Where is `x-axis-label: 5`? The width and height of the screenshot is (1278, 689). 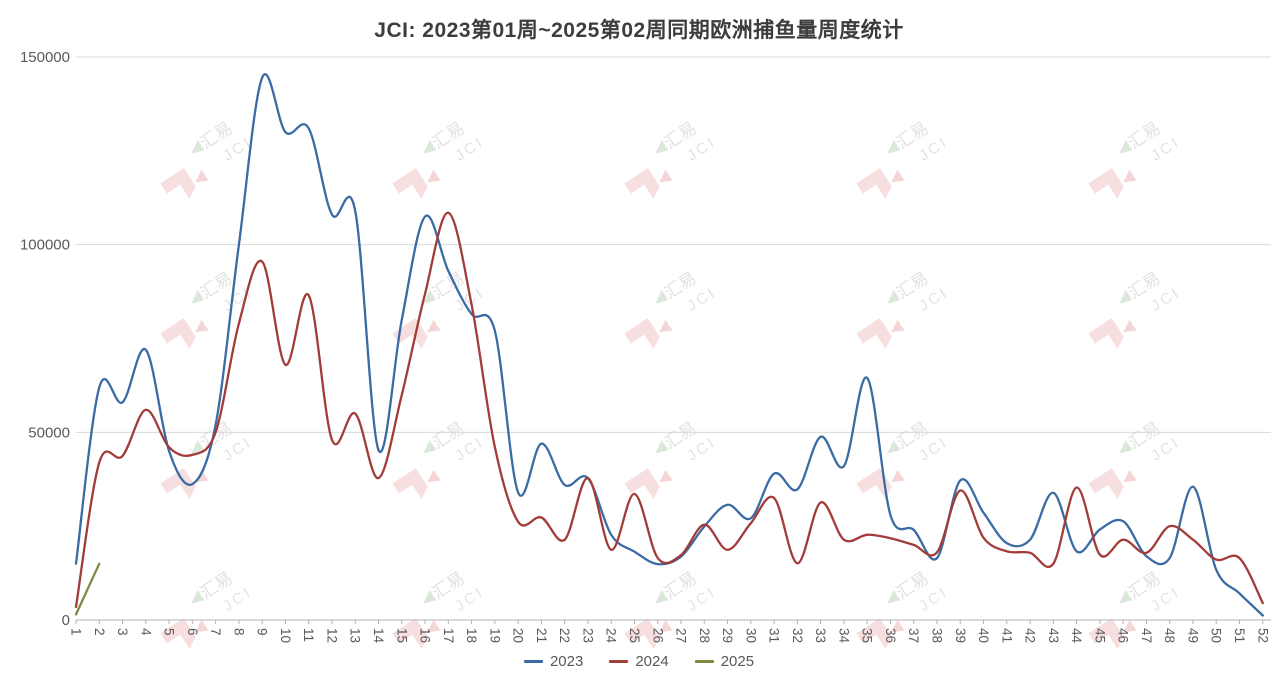 x-axis-label: 5 is located at coordinates (169, 632).